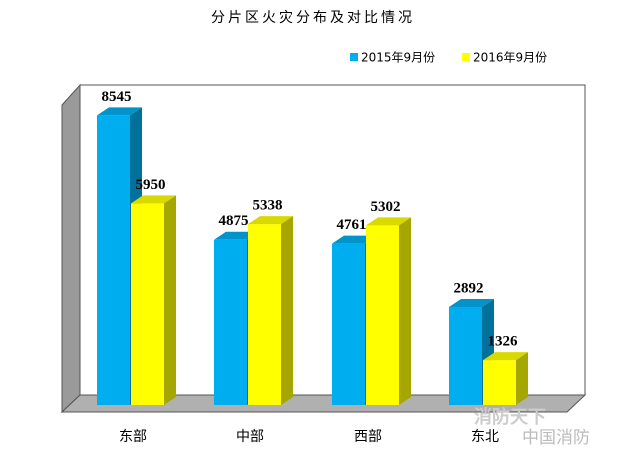  What do you see at coordinates (234, 221) in the screenshot?
I see `value-label: 4875` at bounding box center [234, 221].